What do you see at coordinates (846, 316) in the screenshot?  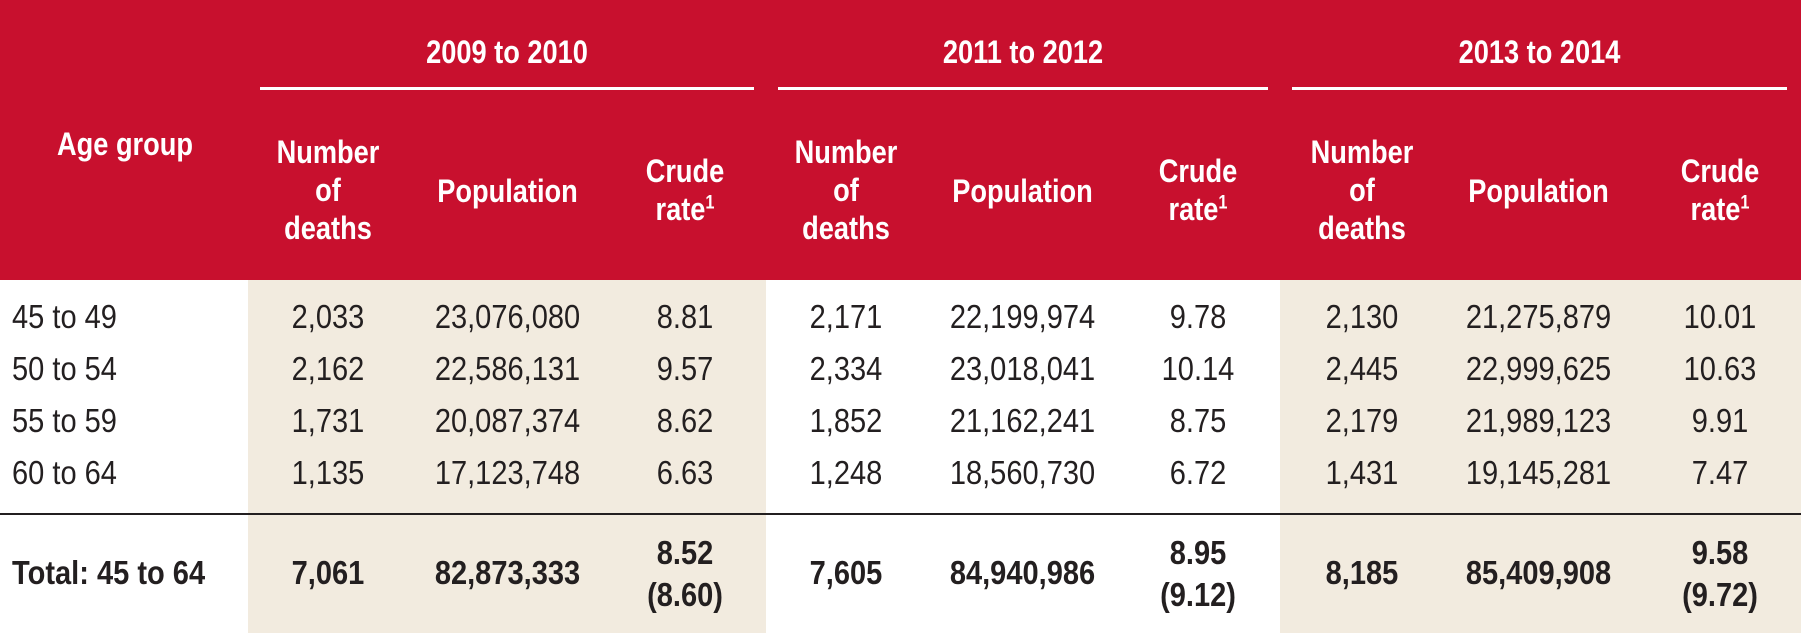 I see `table-cell: 2,171` at bounding box center [846, 316].